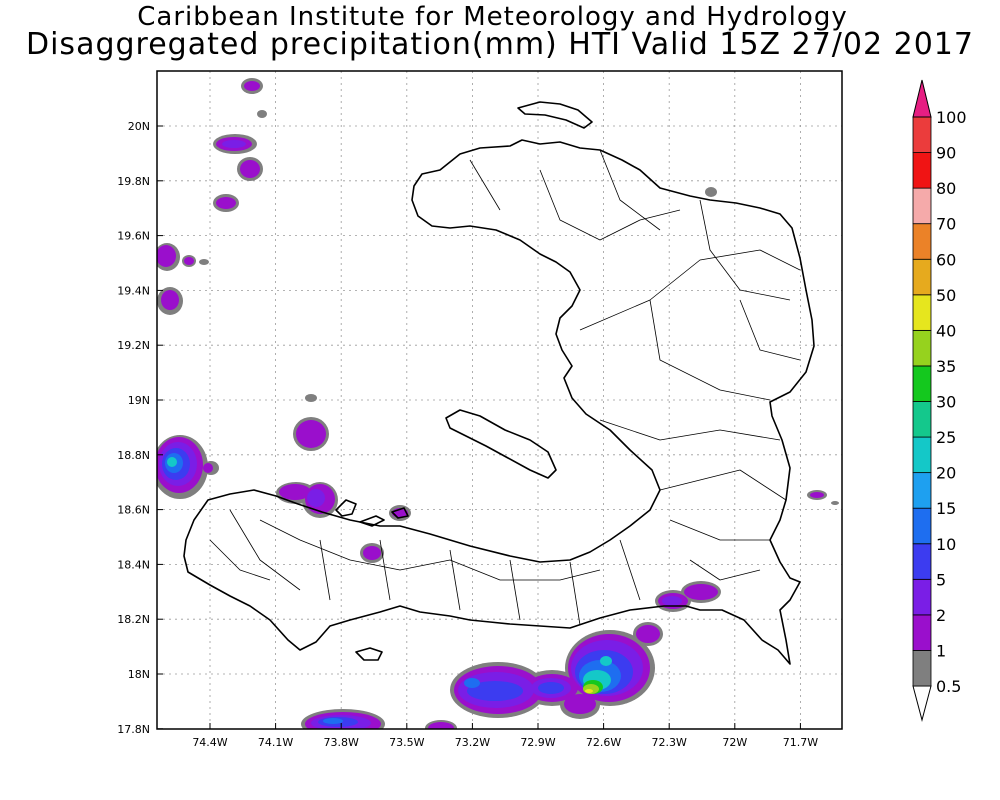 Image resolution: width=1000 pixels, height=800 pixels. What do you see at coordinates (941, 615) in the screenshot?
I see `colorbar-label: 2` at bounding box center [941, 615].